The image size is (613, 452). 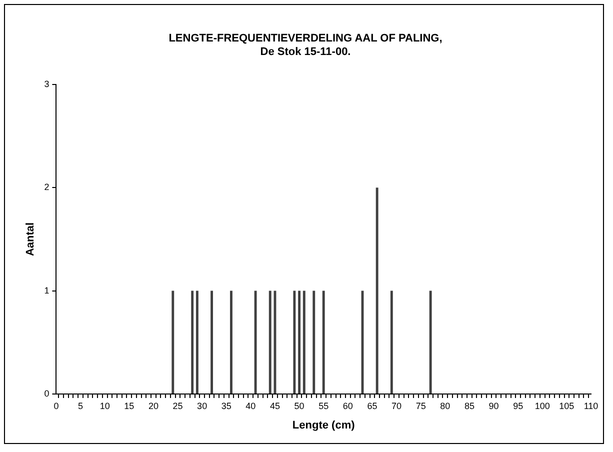 What do you see at coordinates (153, 405) in the screenshot?
I see `x-tick-label: 20` at bounding box center [153, 405].